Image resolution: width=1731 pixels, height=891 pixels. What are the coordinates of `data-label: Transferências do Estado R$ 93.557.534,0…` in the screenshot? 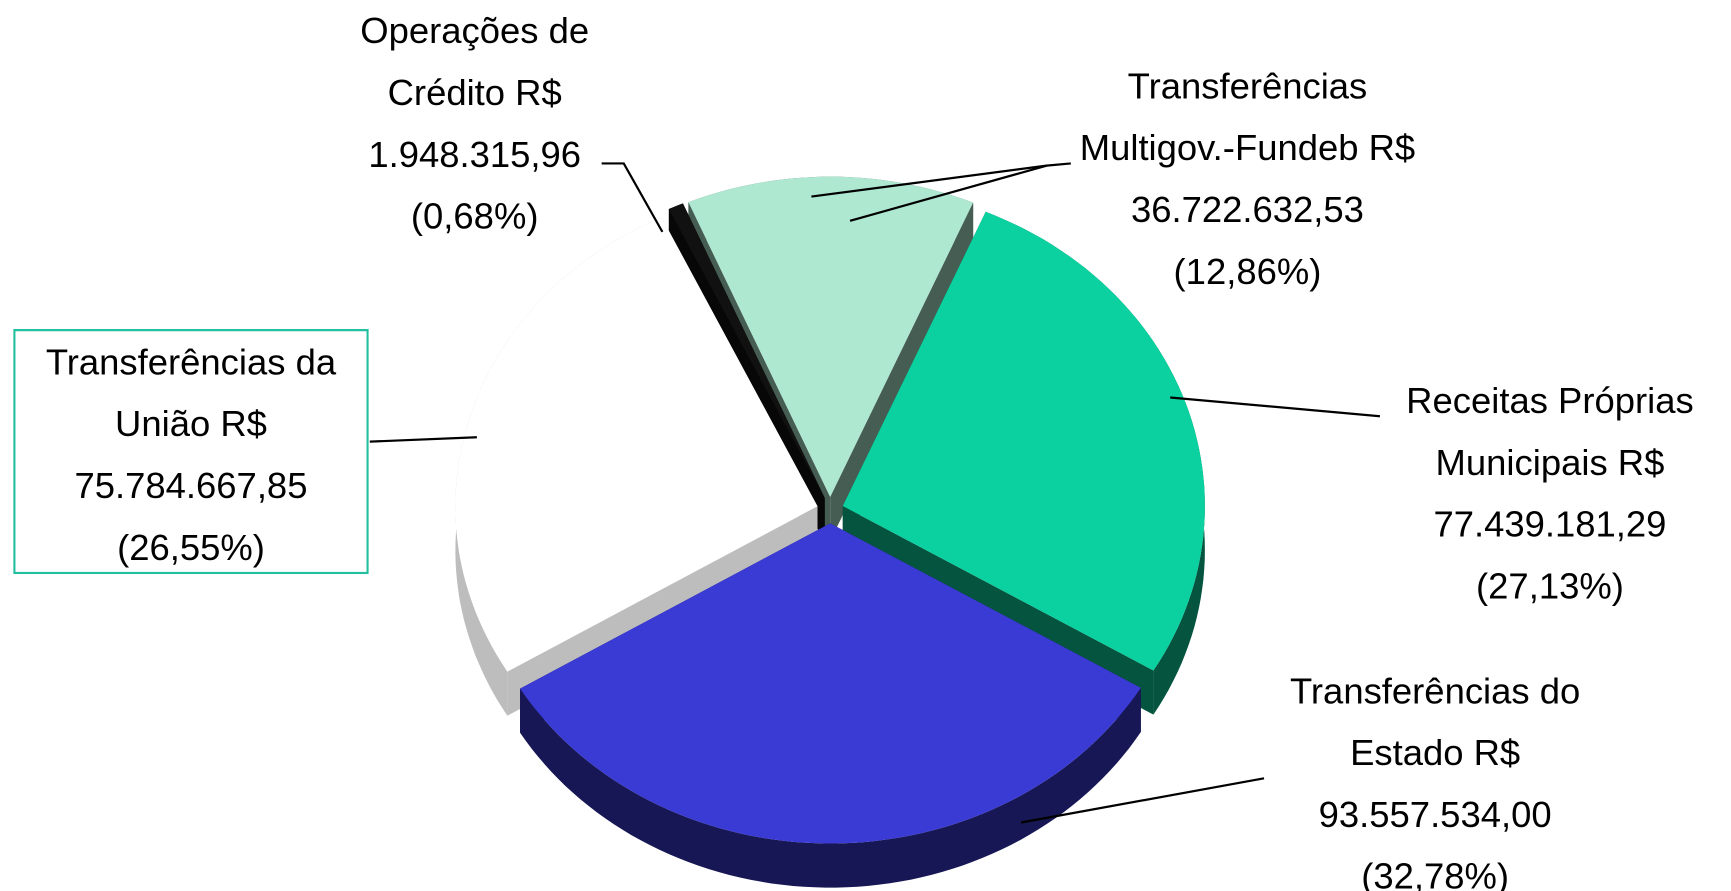 It's located at (1435, 775).